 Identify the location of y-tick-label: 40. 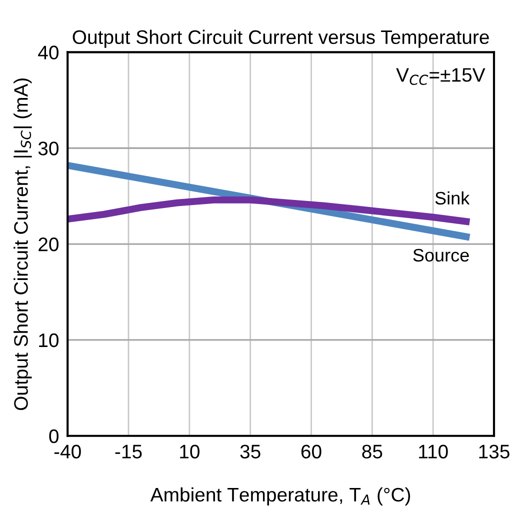
(48, 53).